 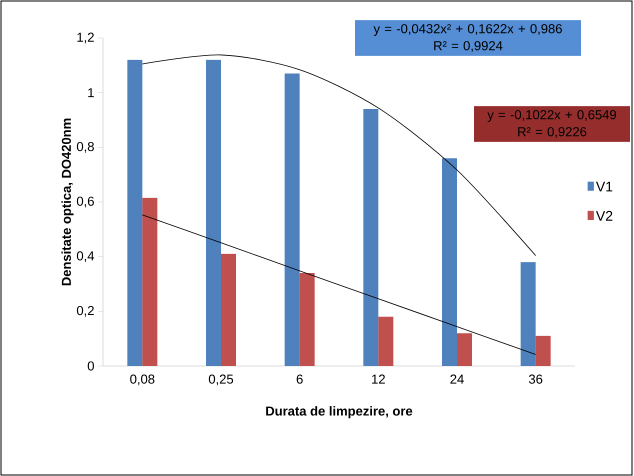 What do you see at coordinates (457, 379) in the screenshot?
I see `x-tick-label: 24` at bounding box center [457, 379].